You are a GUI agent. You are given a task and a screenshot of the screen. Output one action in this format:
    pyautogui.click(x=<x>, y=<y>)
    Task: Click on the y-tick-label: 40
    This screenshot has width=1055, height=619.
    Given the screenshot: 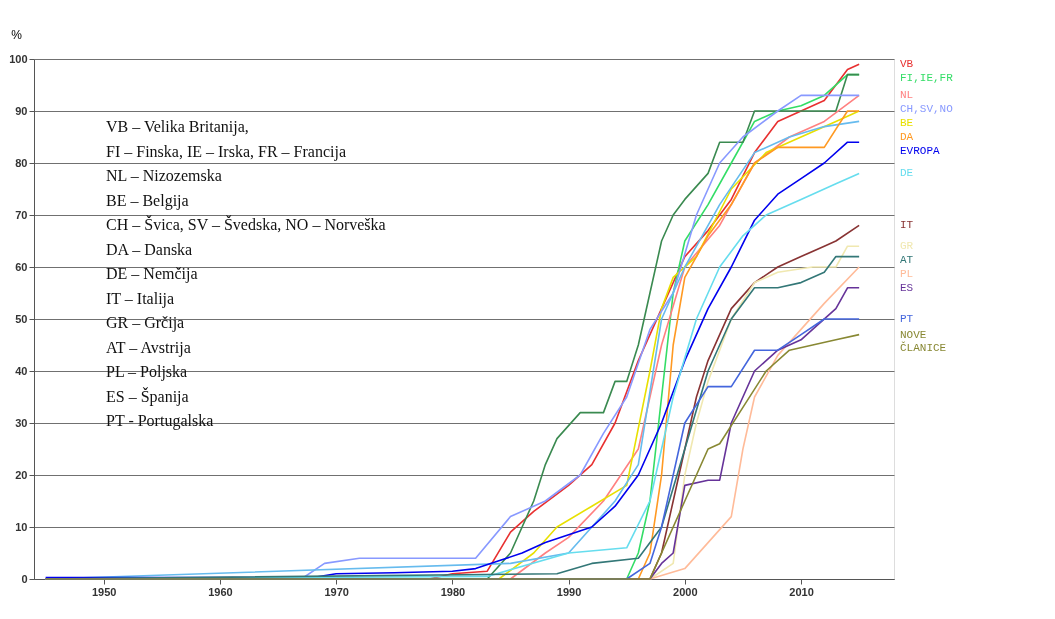 What is the action you would take?
    pyautogui.click(x=21, y=370)
    